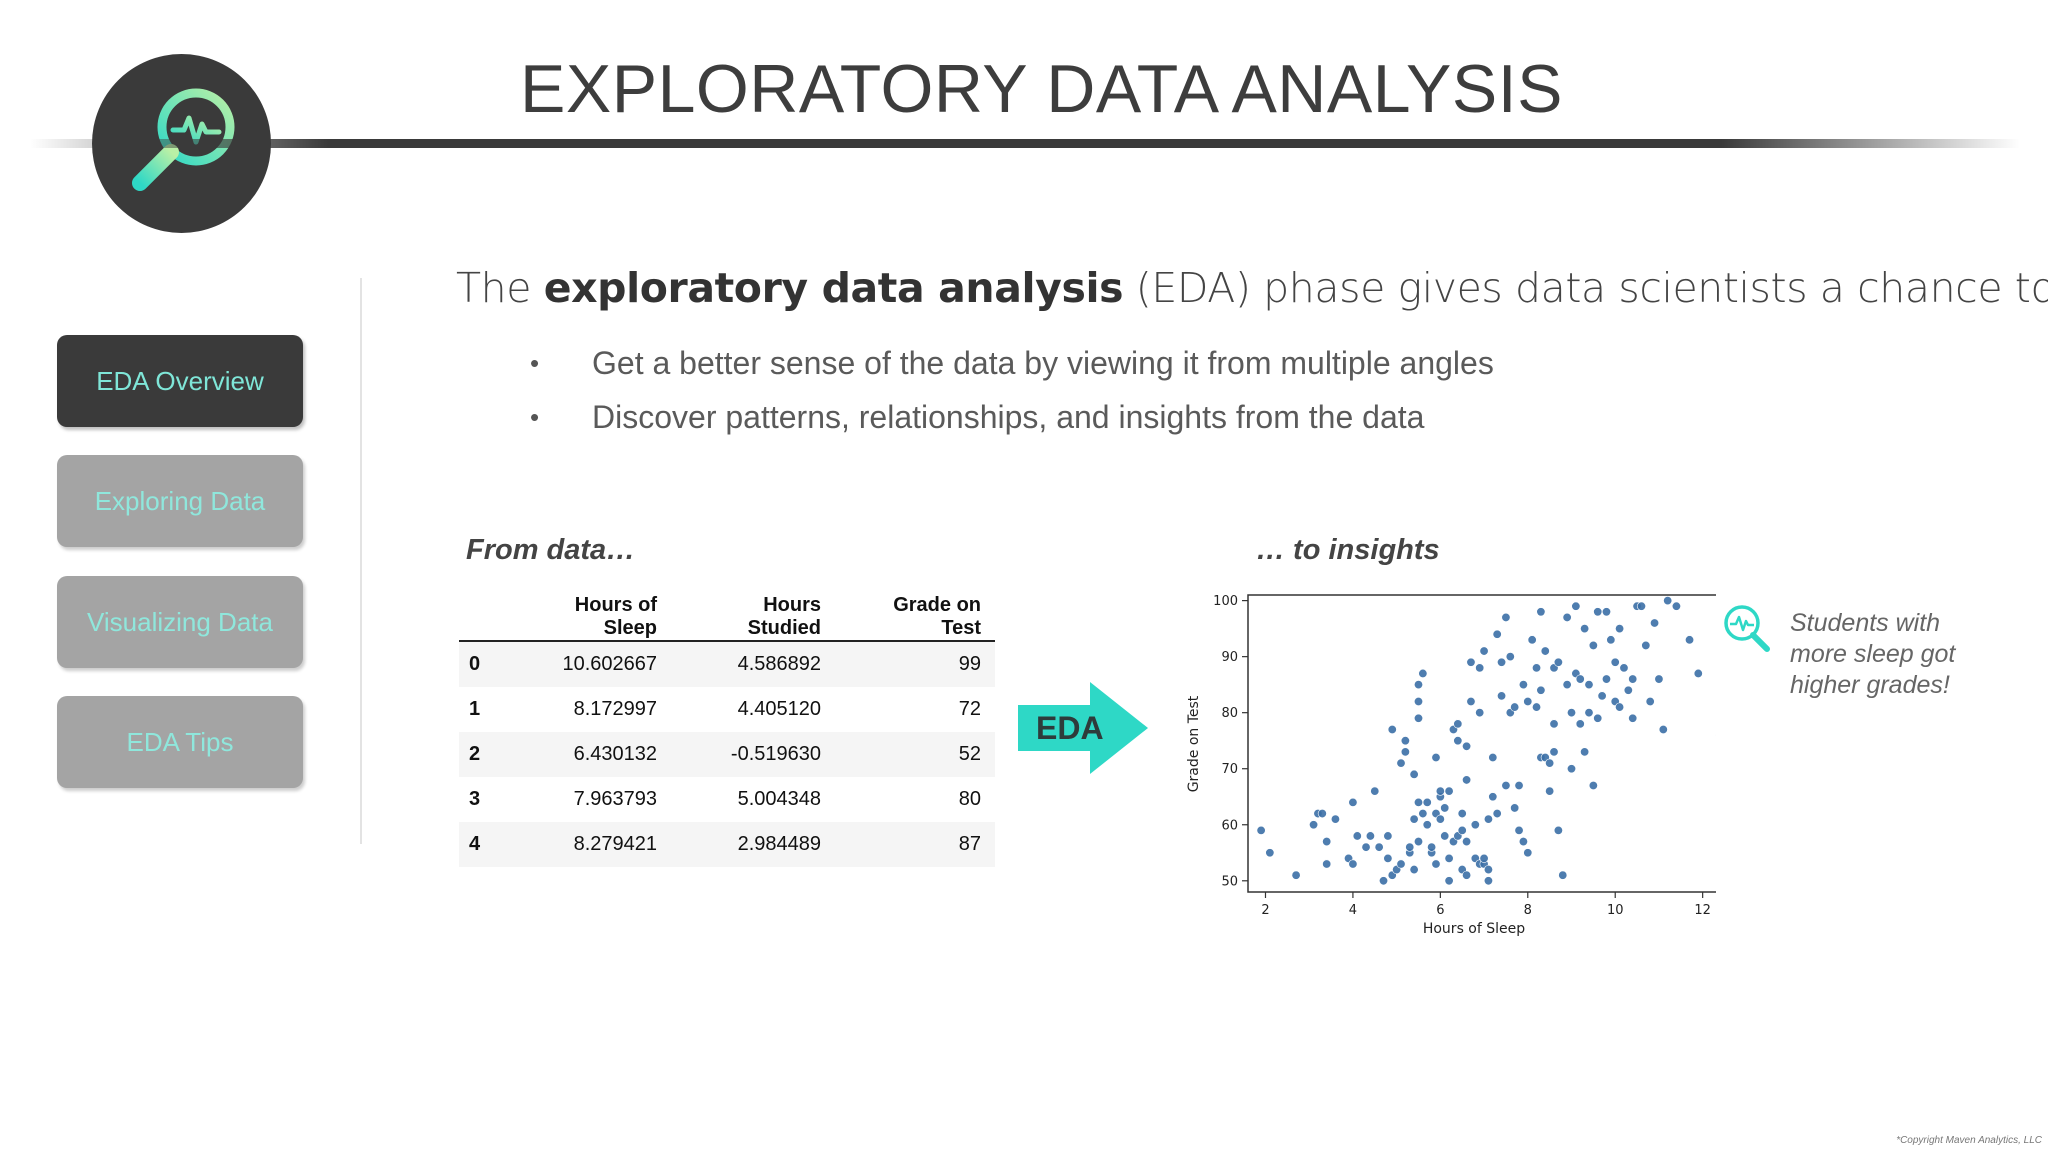  Describe the element at coordinates (475, 799) in the screenshot. I see `table-cell: 3` at that location.